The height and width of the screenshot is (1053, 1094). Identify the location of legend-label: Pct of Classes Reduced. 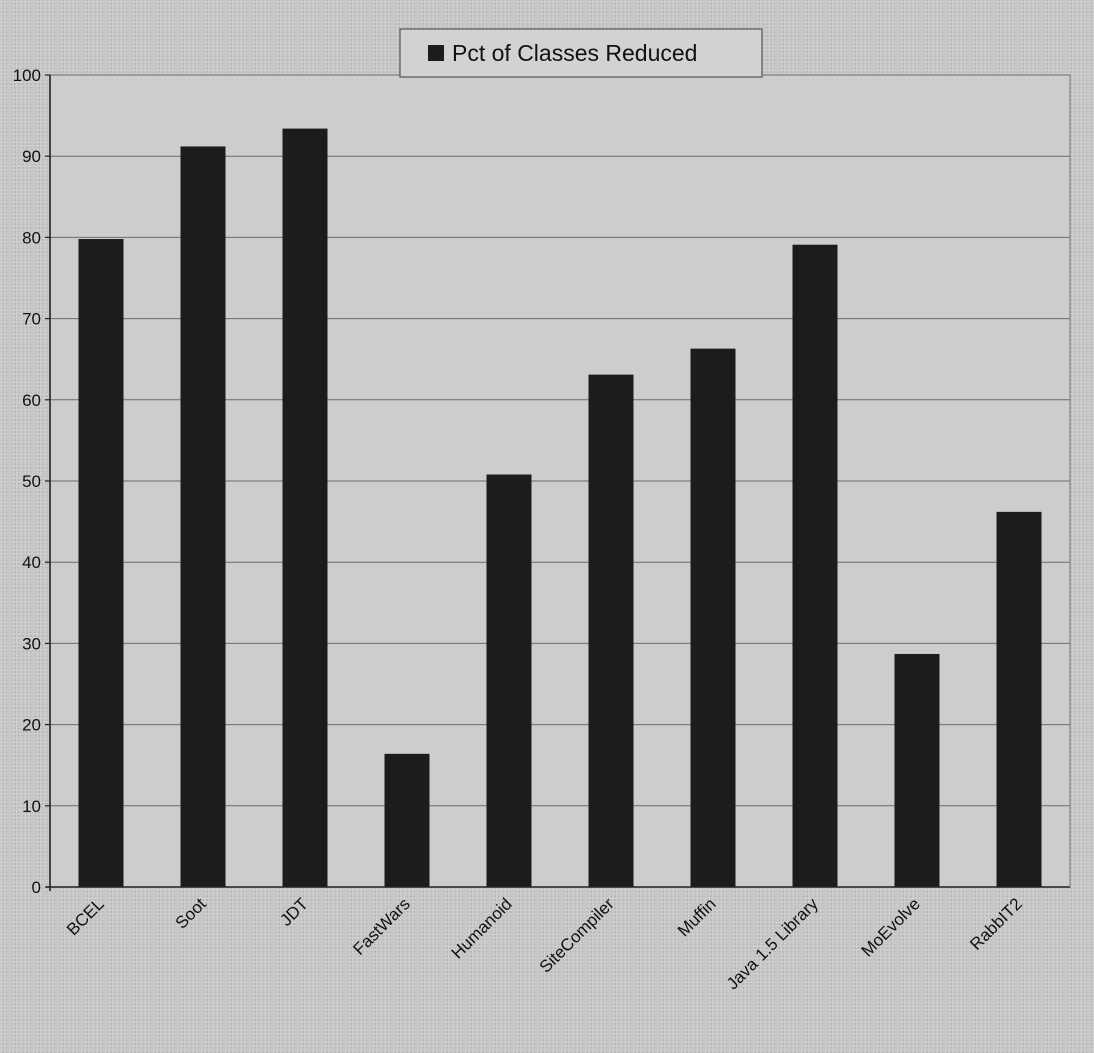
(574, 53).